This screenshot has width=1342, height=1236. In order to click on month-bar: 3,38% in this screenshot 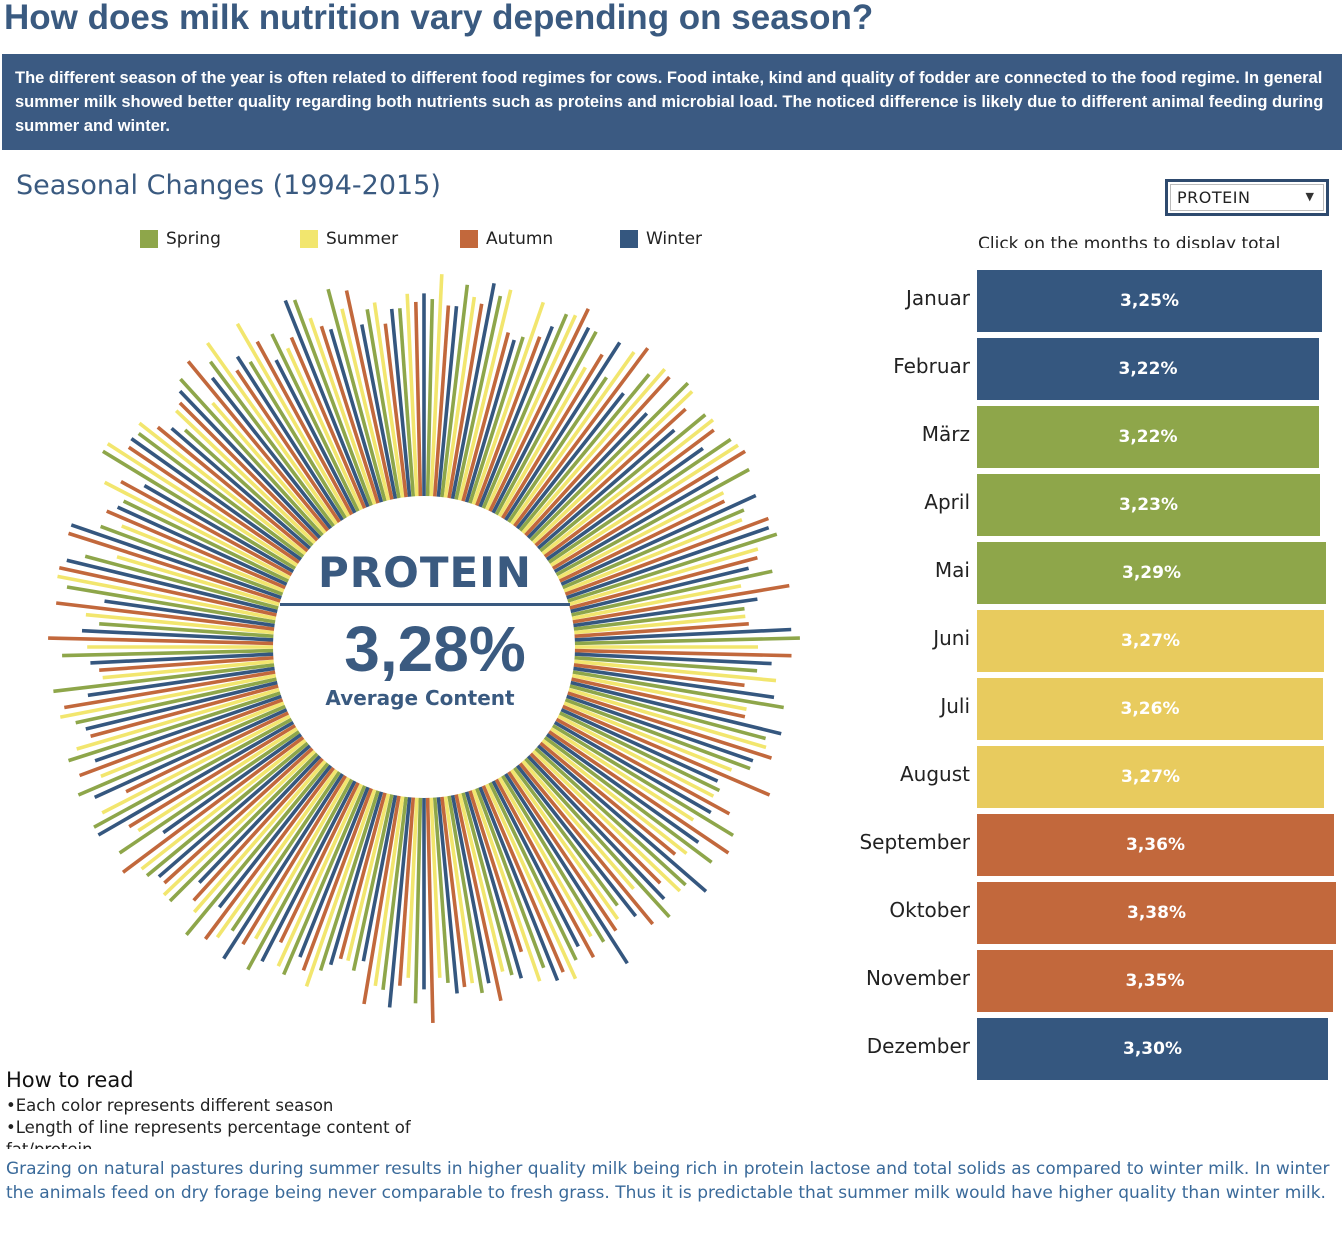, I will do `click(1156, 913)`.